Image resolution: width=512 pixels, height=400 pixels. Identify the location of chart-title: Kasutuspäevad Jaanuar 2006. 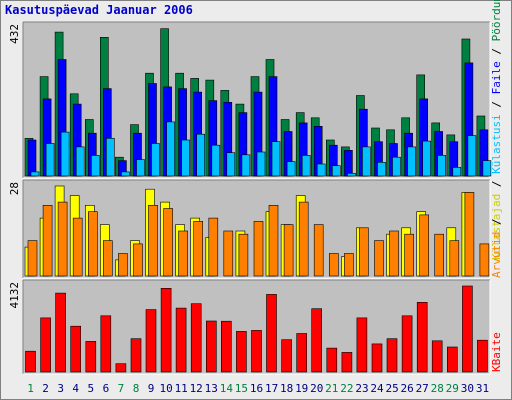
(99, 10).